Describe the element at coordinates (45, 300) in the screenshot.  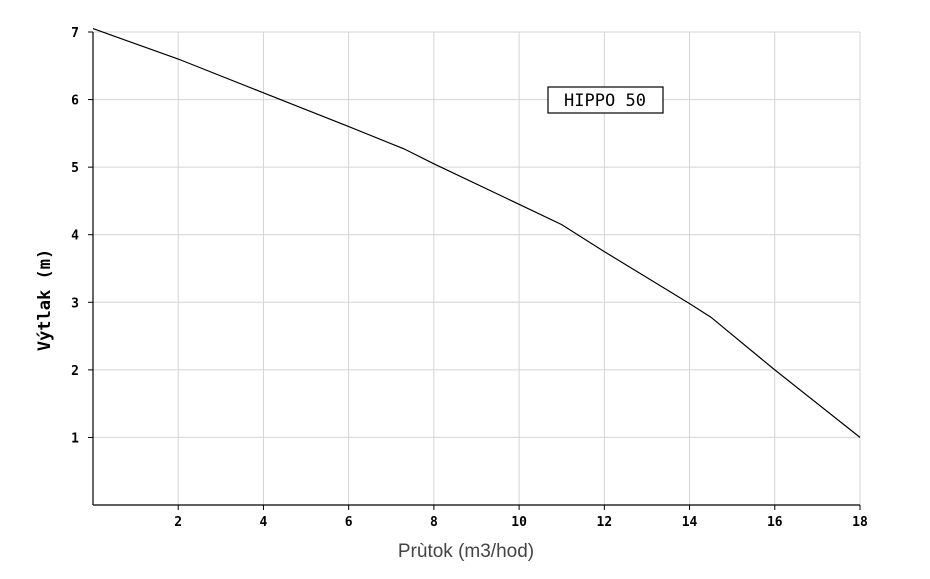
I see `y-axis-title: Výtlak (m)` at that location.